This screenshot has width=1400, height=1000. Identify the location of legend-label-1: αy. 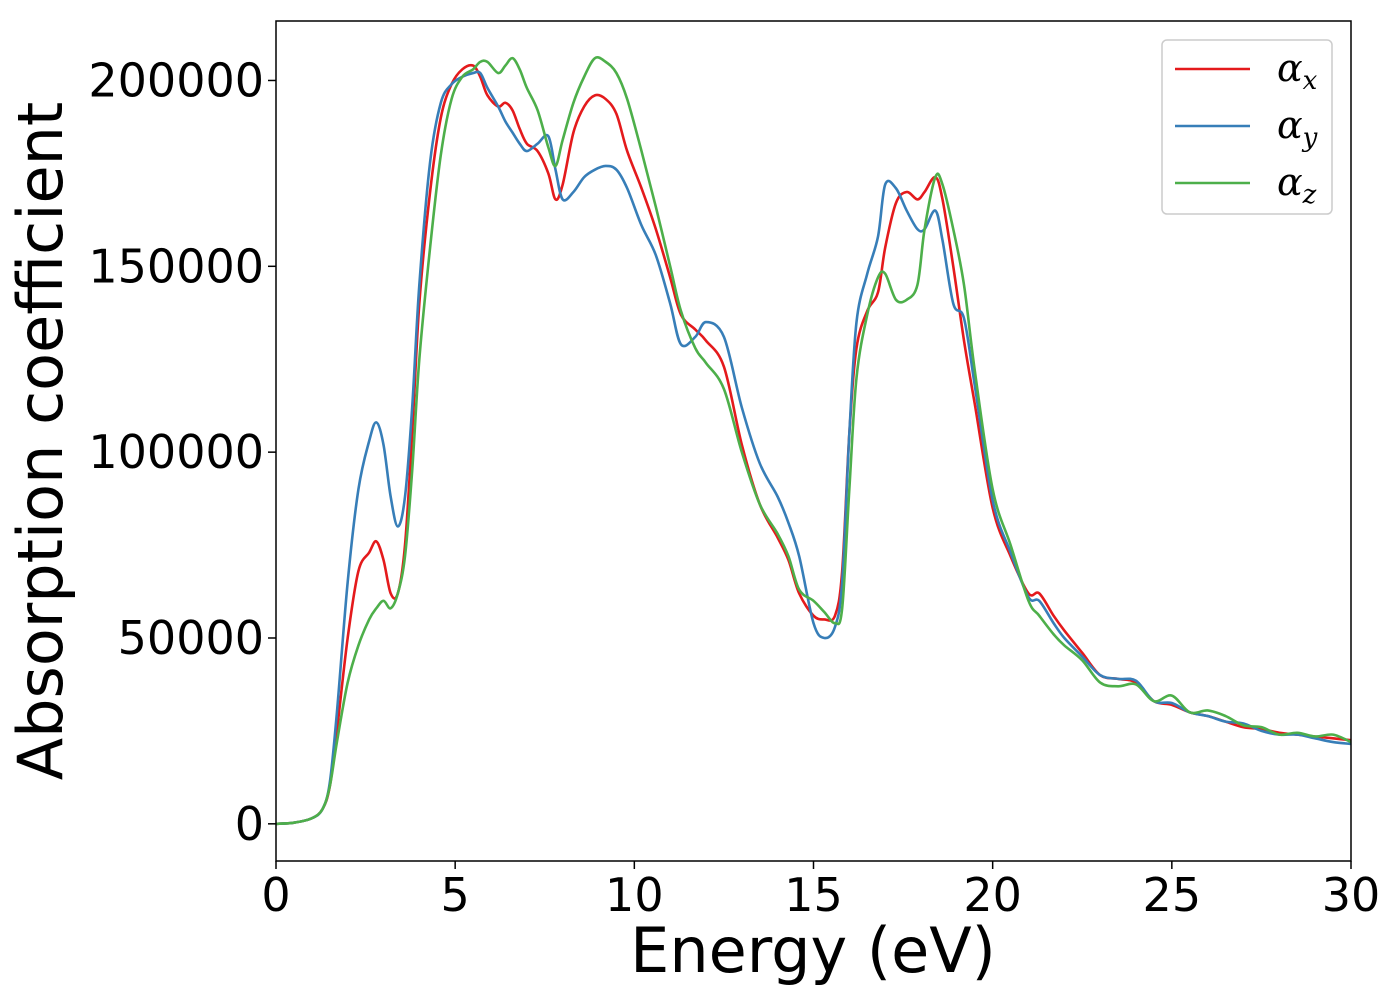
(1297, 128).